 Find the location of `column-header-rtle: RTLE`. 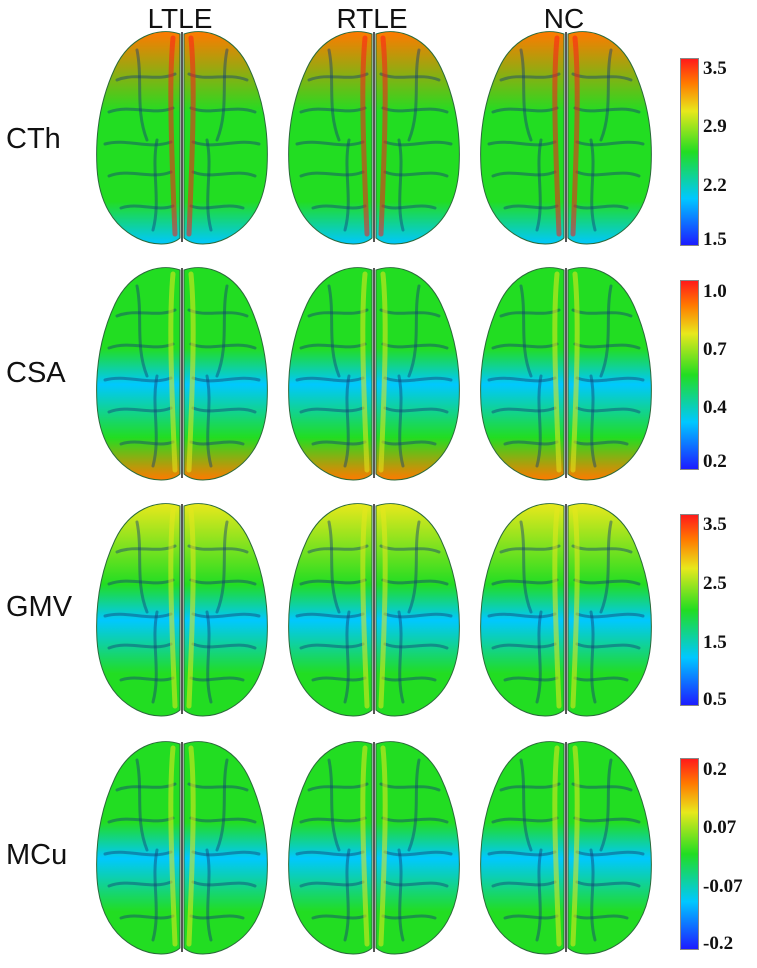

column-header-rtle: RTLE is located at coordinates (372, 18).